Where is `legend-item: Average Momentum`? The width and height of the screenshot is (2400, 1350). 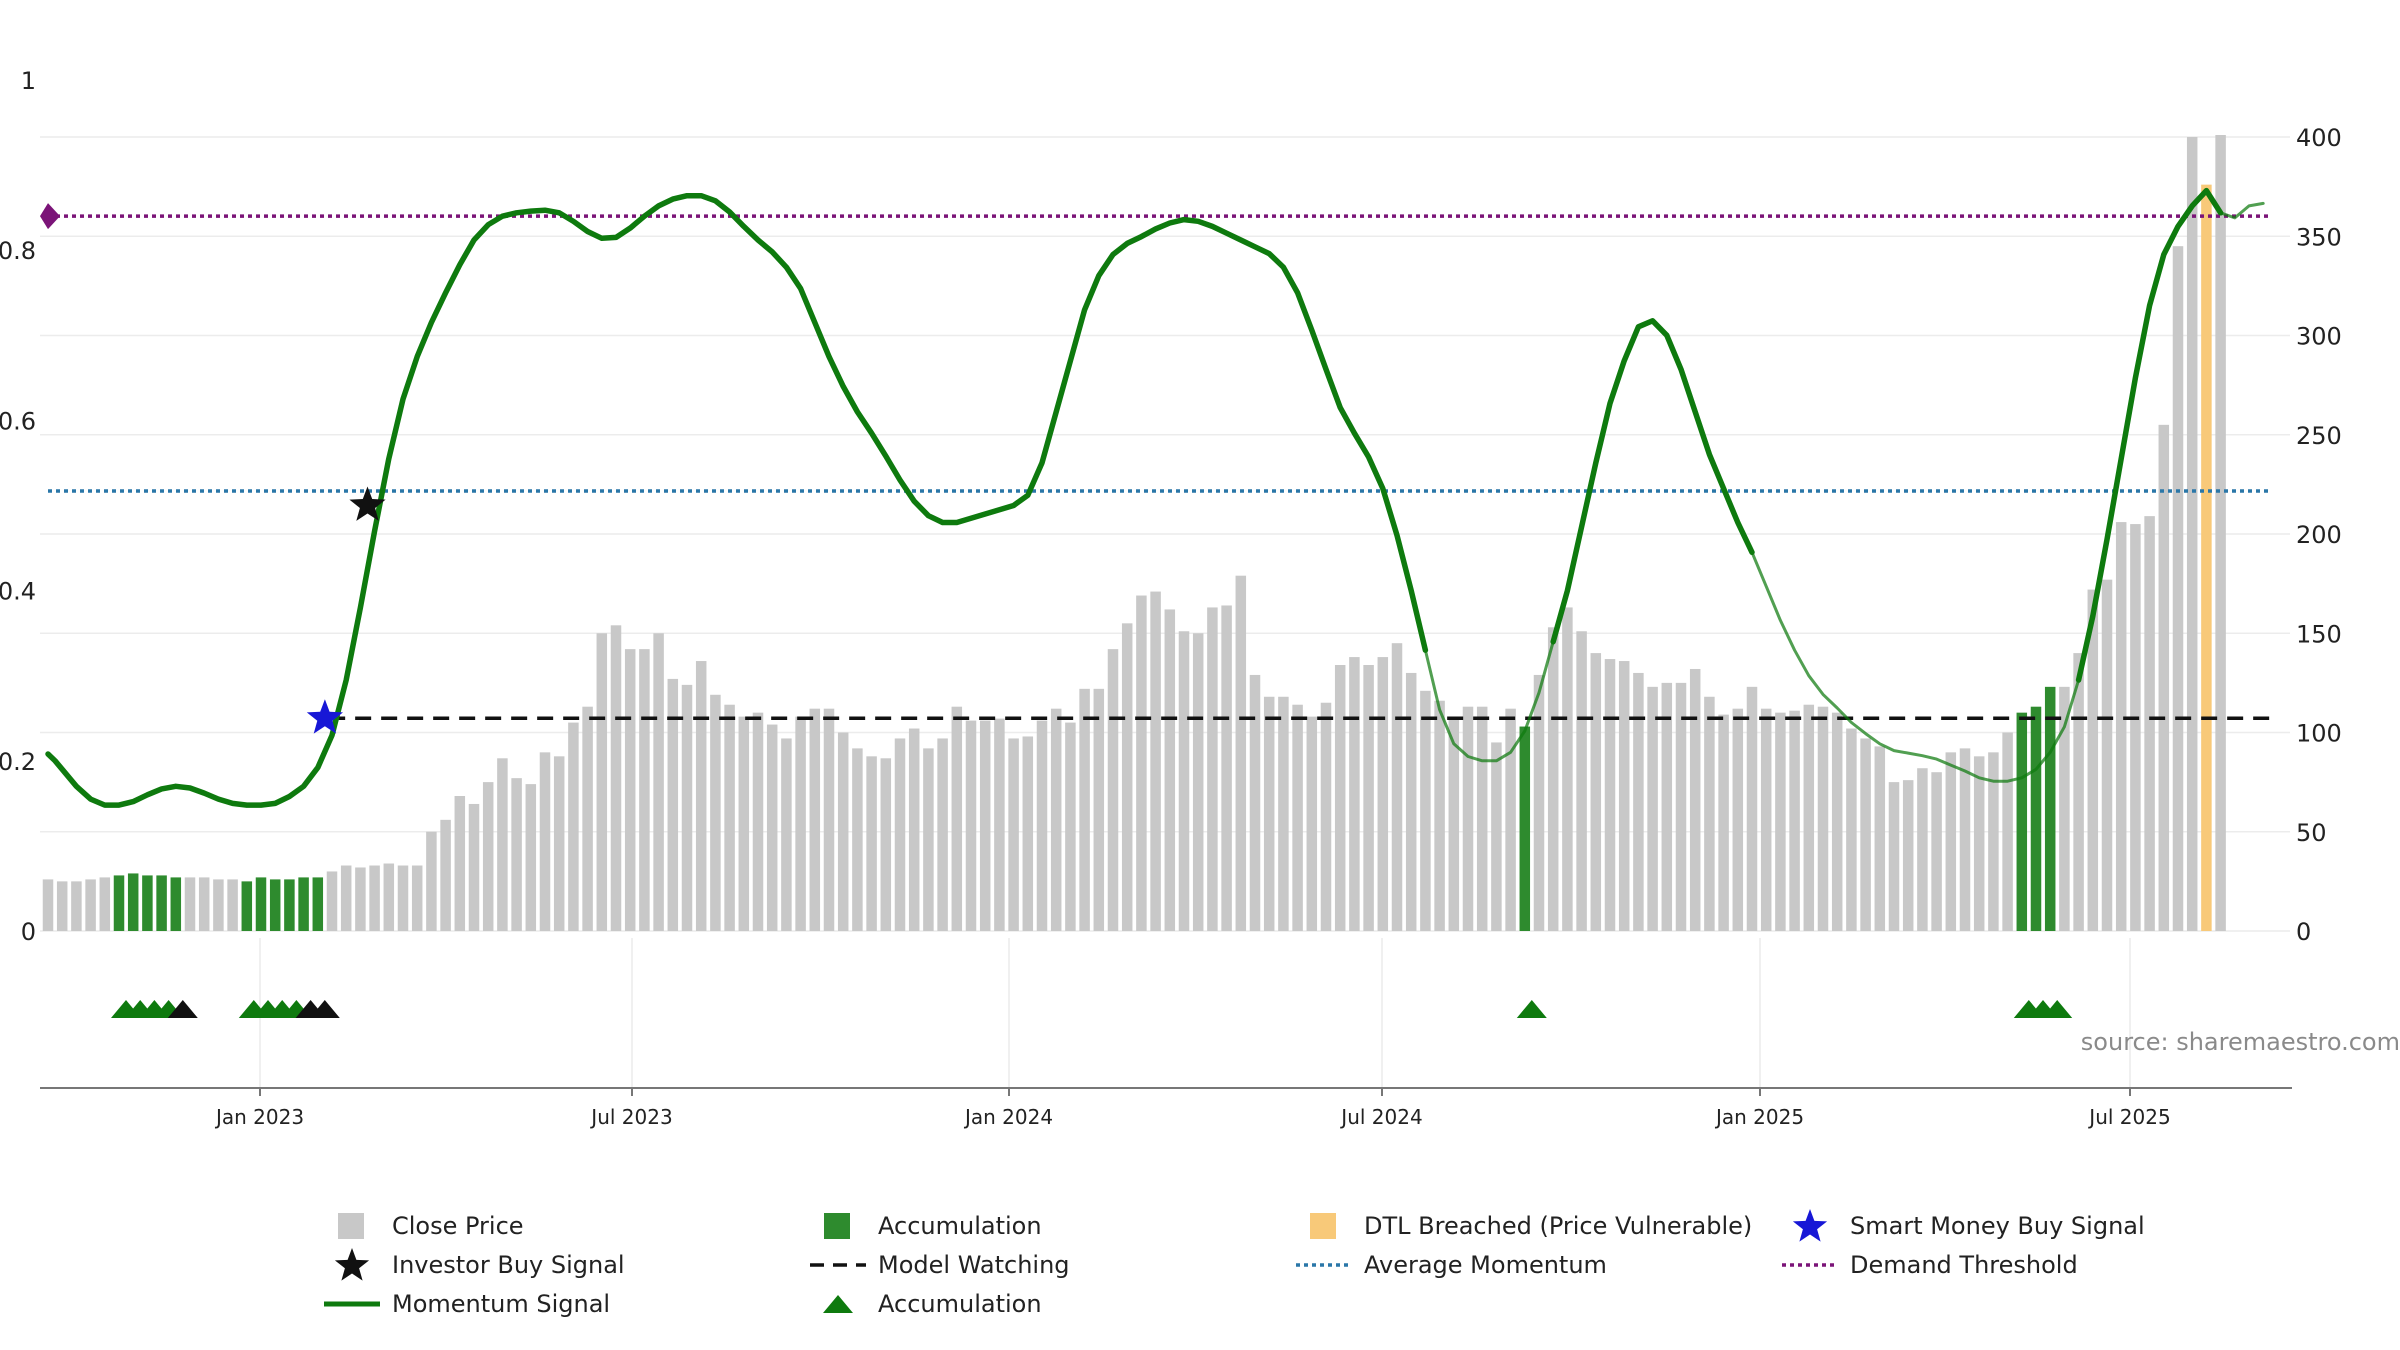
legend-item: Average Momentum is located at coordinates (1449, 1265).